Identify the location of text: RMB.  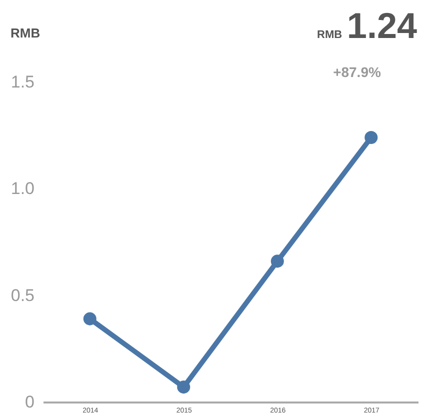
(329, 35).